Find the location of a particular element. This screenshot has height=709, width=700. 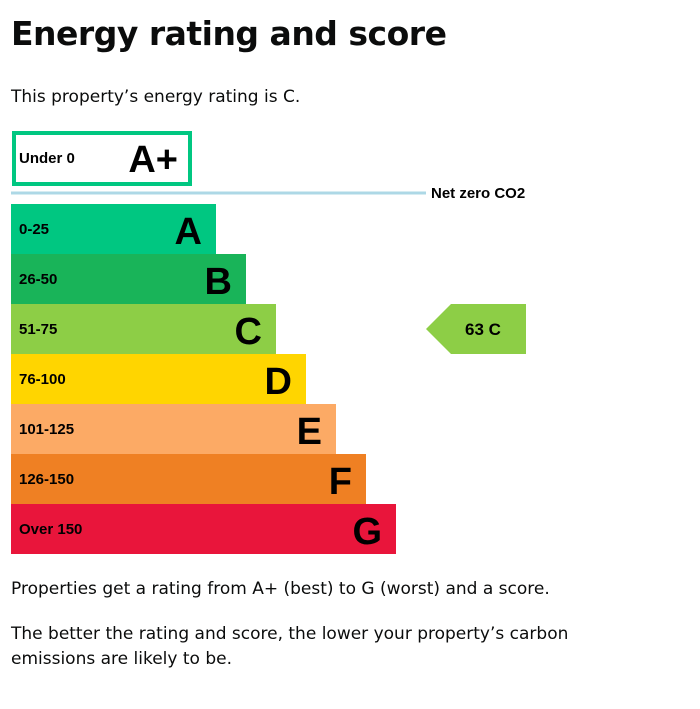

band-a-plus-box is located at coordinates (102, 158).